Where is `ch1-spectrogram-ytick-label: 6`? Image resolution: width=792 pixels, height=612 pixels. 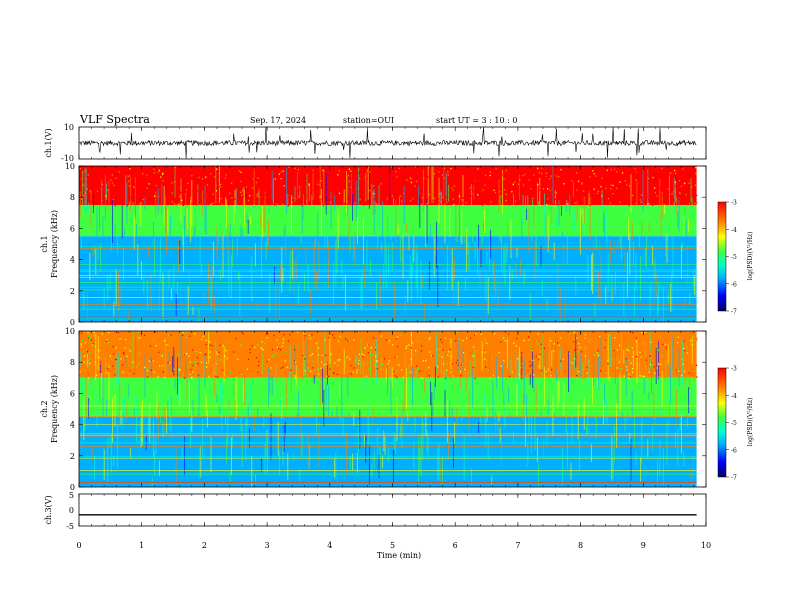
ch1-spectrogram-ytick-label: 6 is located at coordinates (72, 228).